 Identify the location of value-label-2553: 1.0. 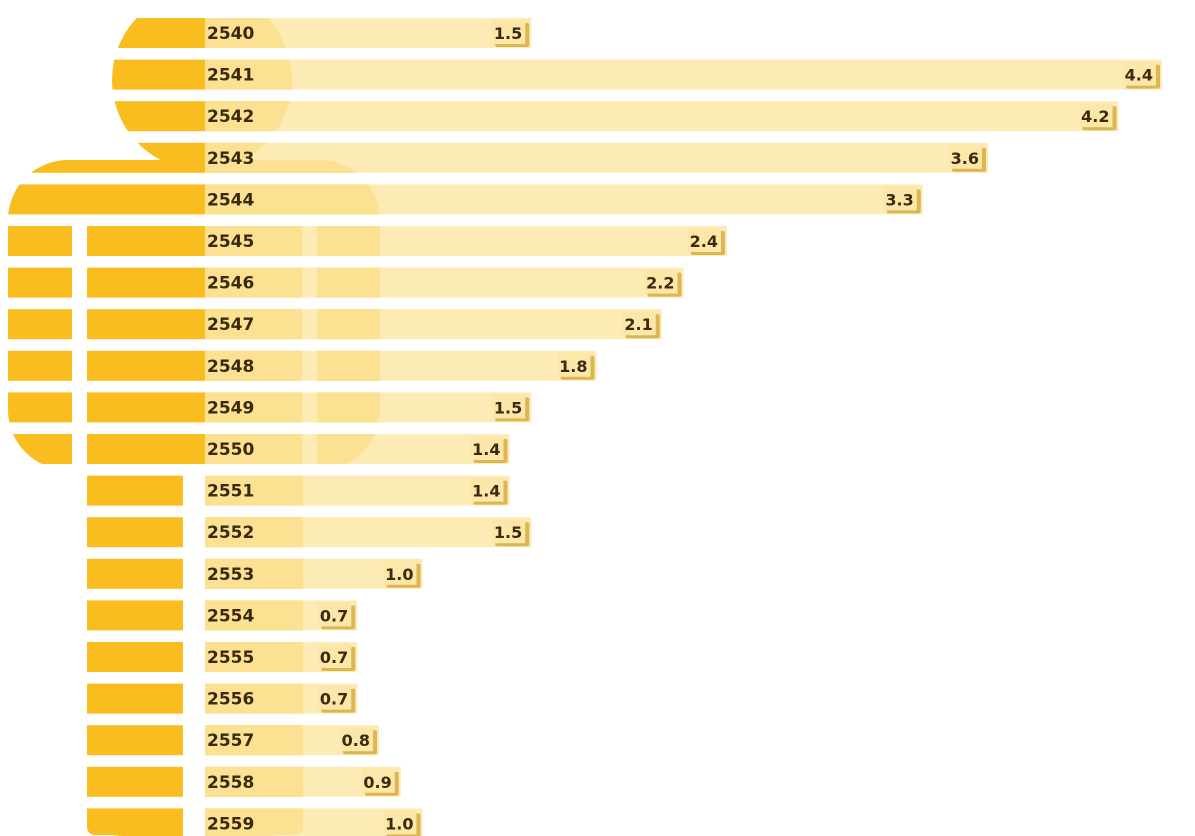
(399, 574).